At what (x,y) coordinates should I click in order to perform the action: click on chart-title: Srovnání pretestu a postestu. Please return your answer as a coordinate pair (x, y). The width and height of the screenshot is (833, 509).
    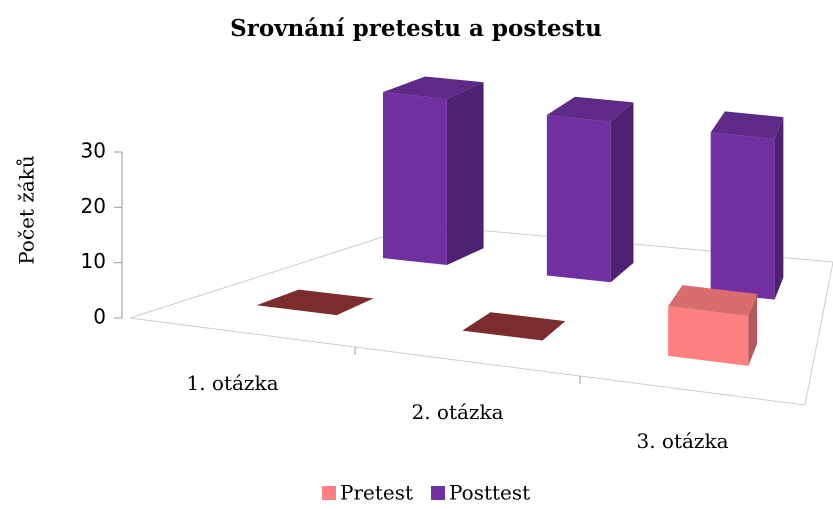
    Looking at the image, I should click on (416, 28).